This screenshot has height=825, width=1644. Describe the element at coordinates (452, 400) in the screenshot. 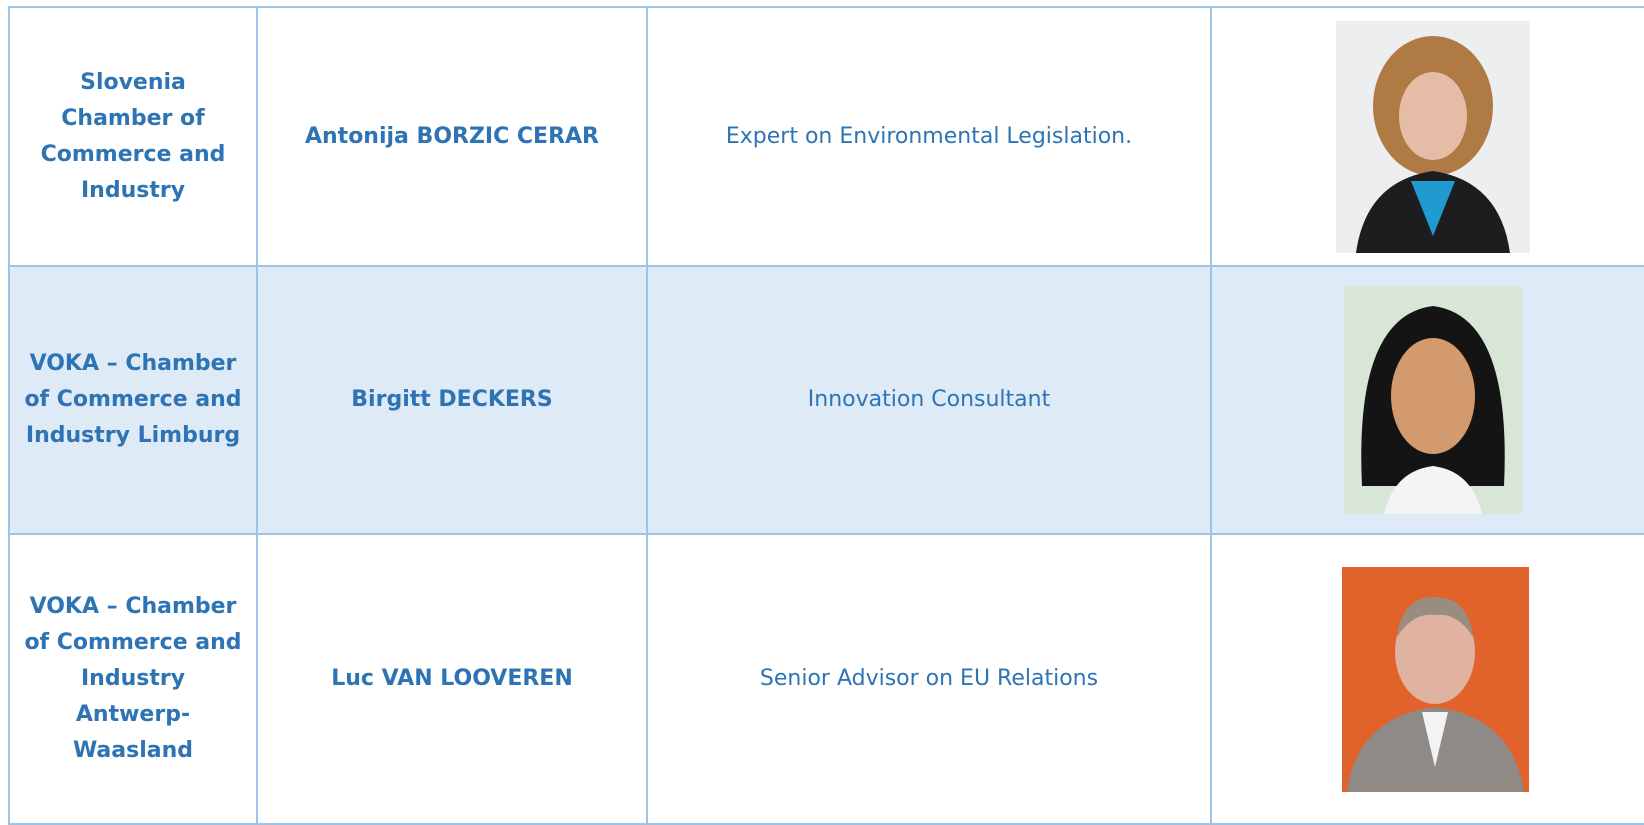

I see `person-name: Birgitt DECKERS` at that location.